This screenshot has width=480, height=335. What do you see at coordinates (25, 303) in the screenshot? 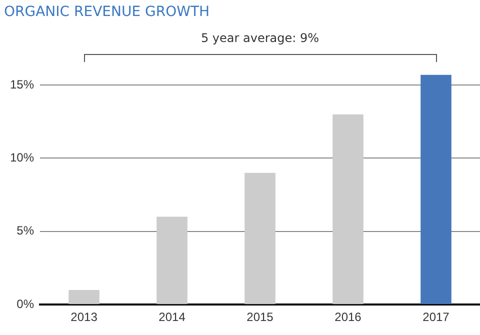
I see `y-tick-label: 0%` at bounding box center [25, 303].